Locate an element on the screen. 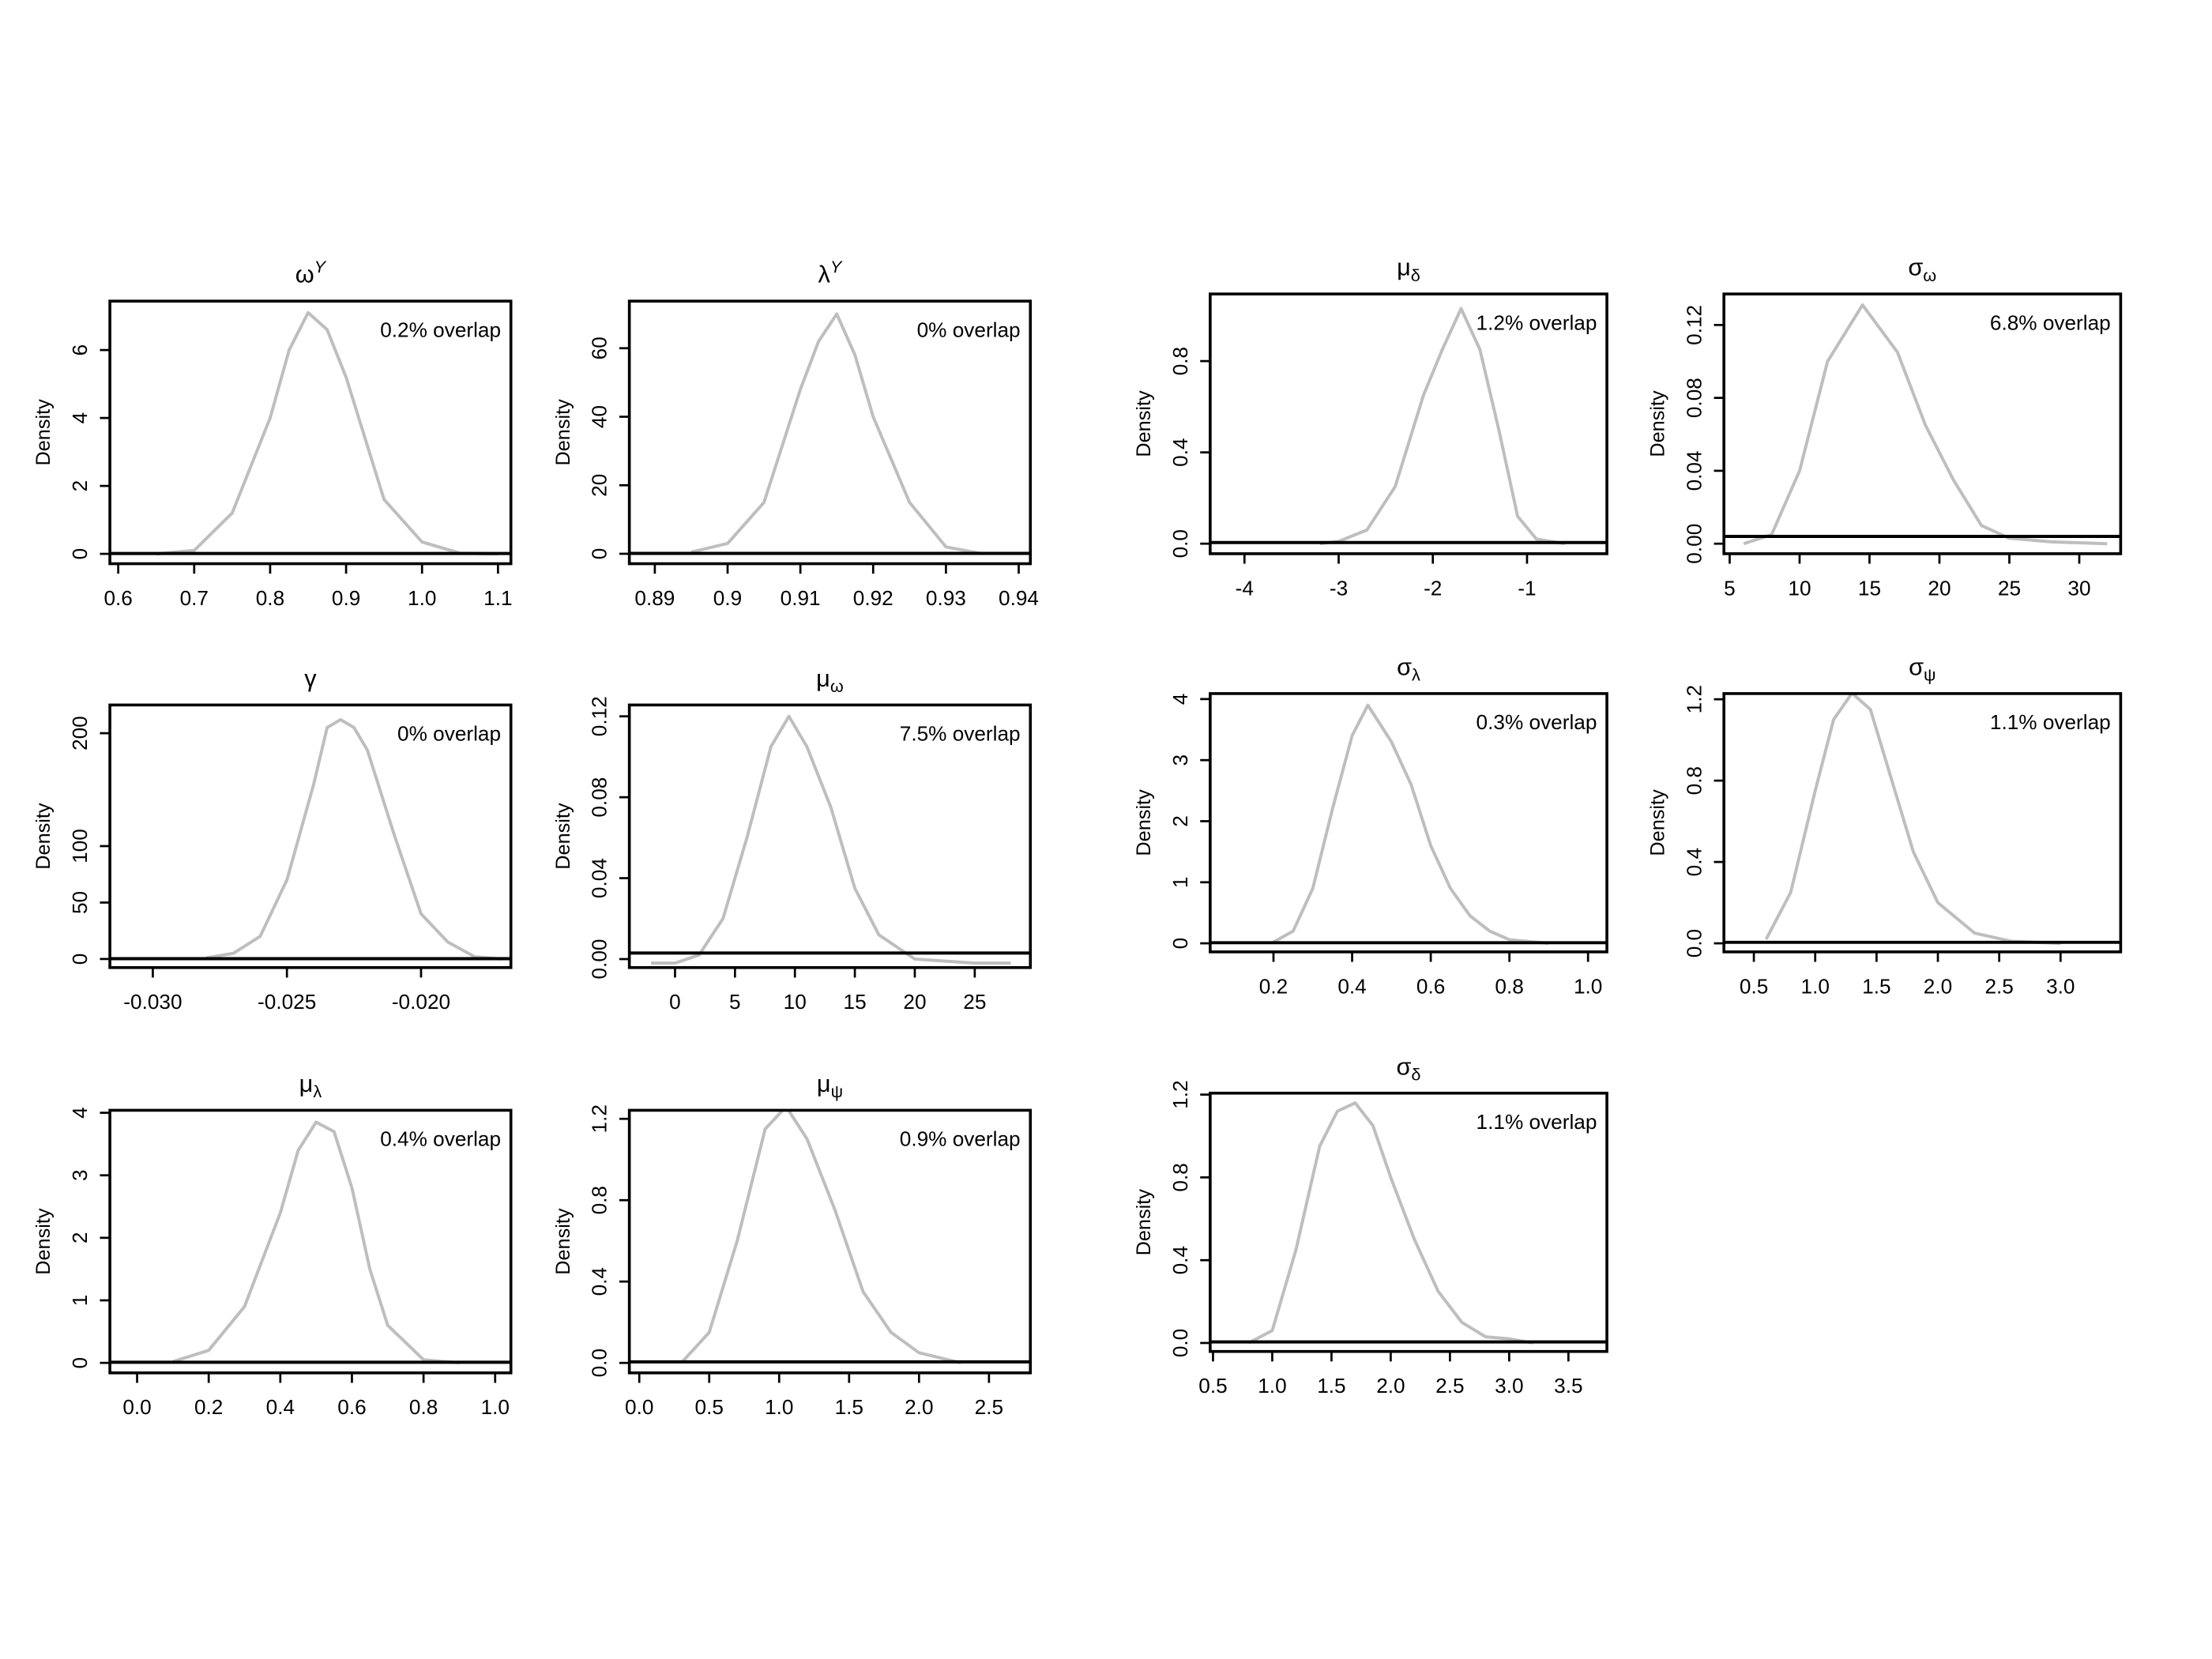 This screenshot has width=2212, height=1659. y-tick-label: 0.08 is located at coordinates (599, 797).